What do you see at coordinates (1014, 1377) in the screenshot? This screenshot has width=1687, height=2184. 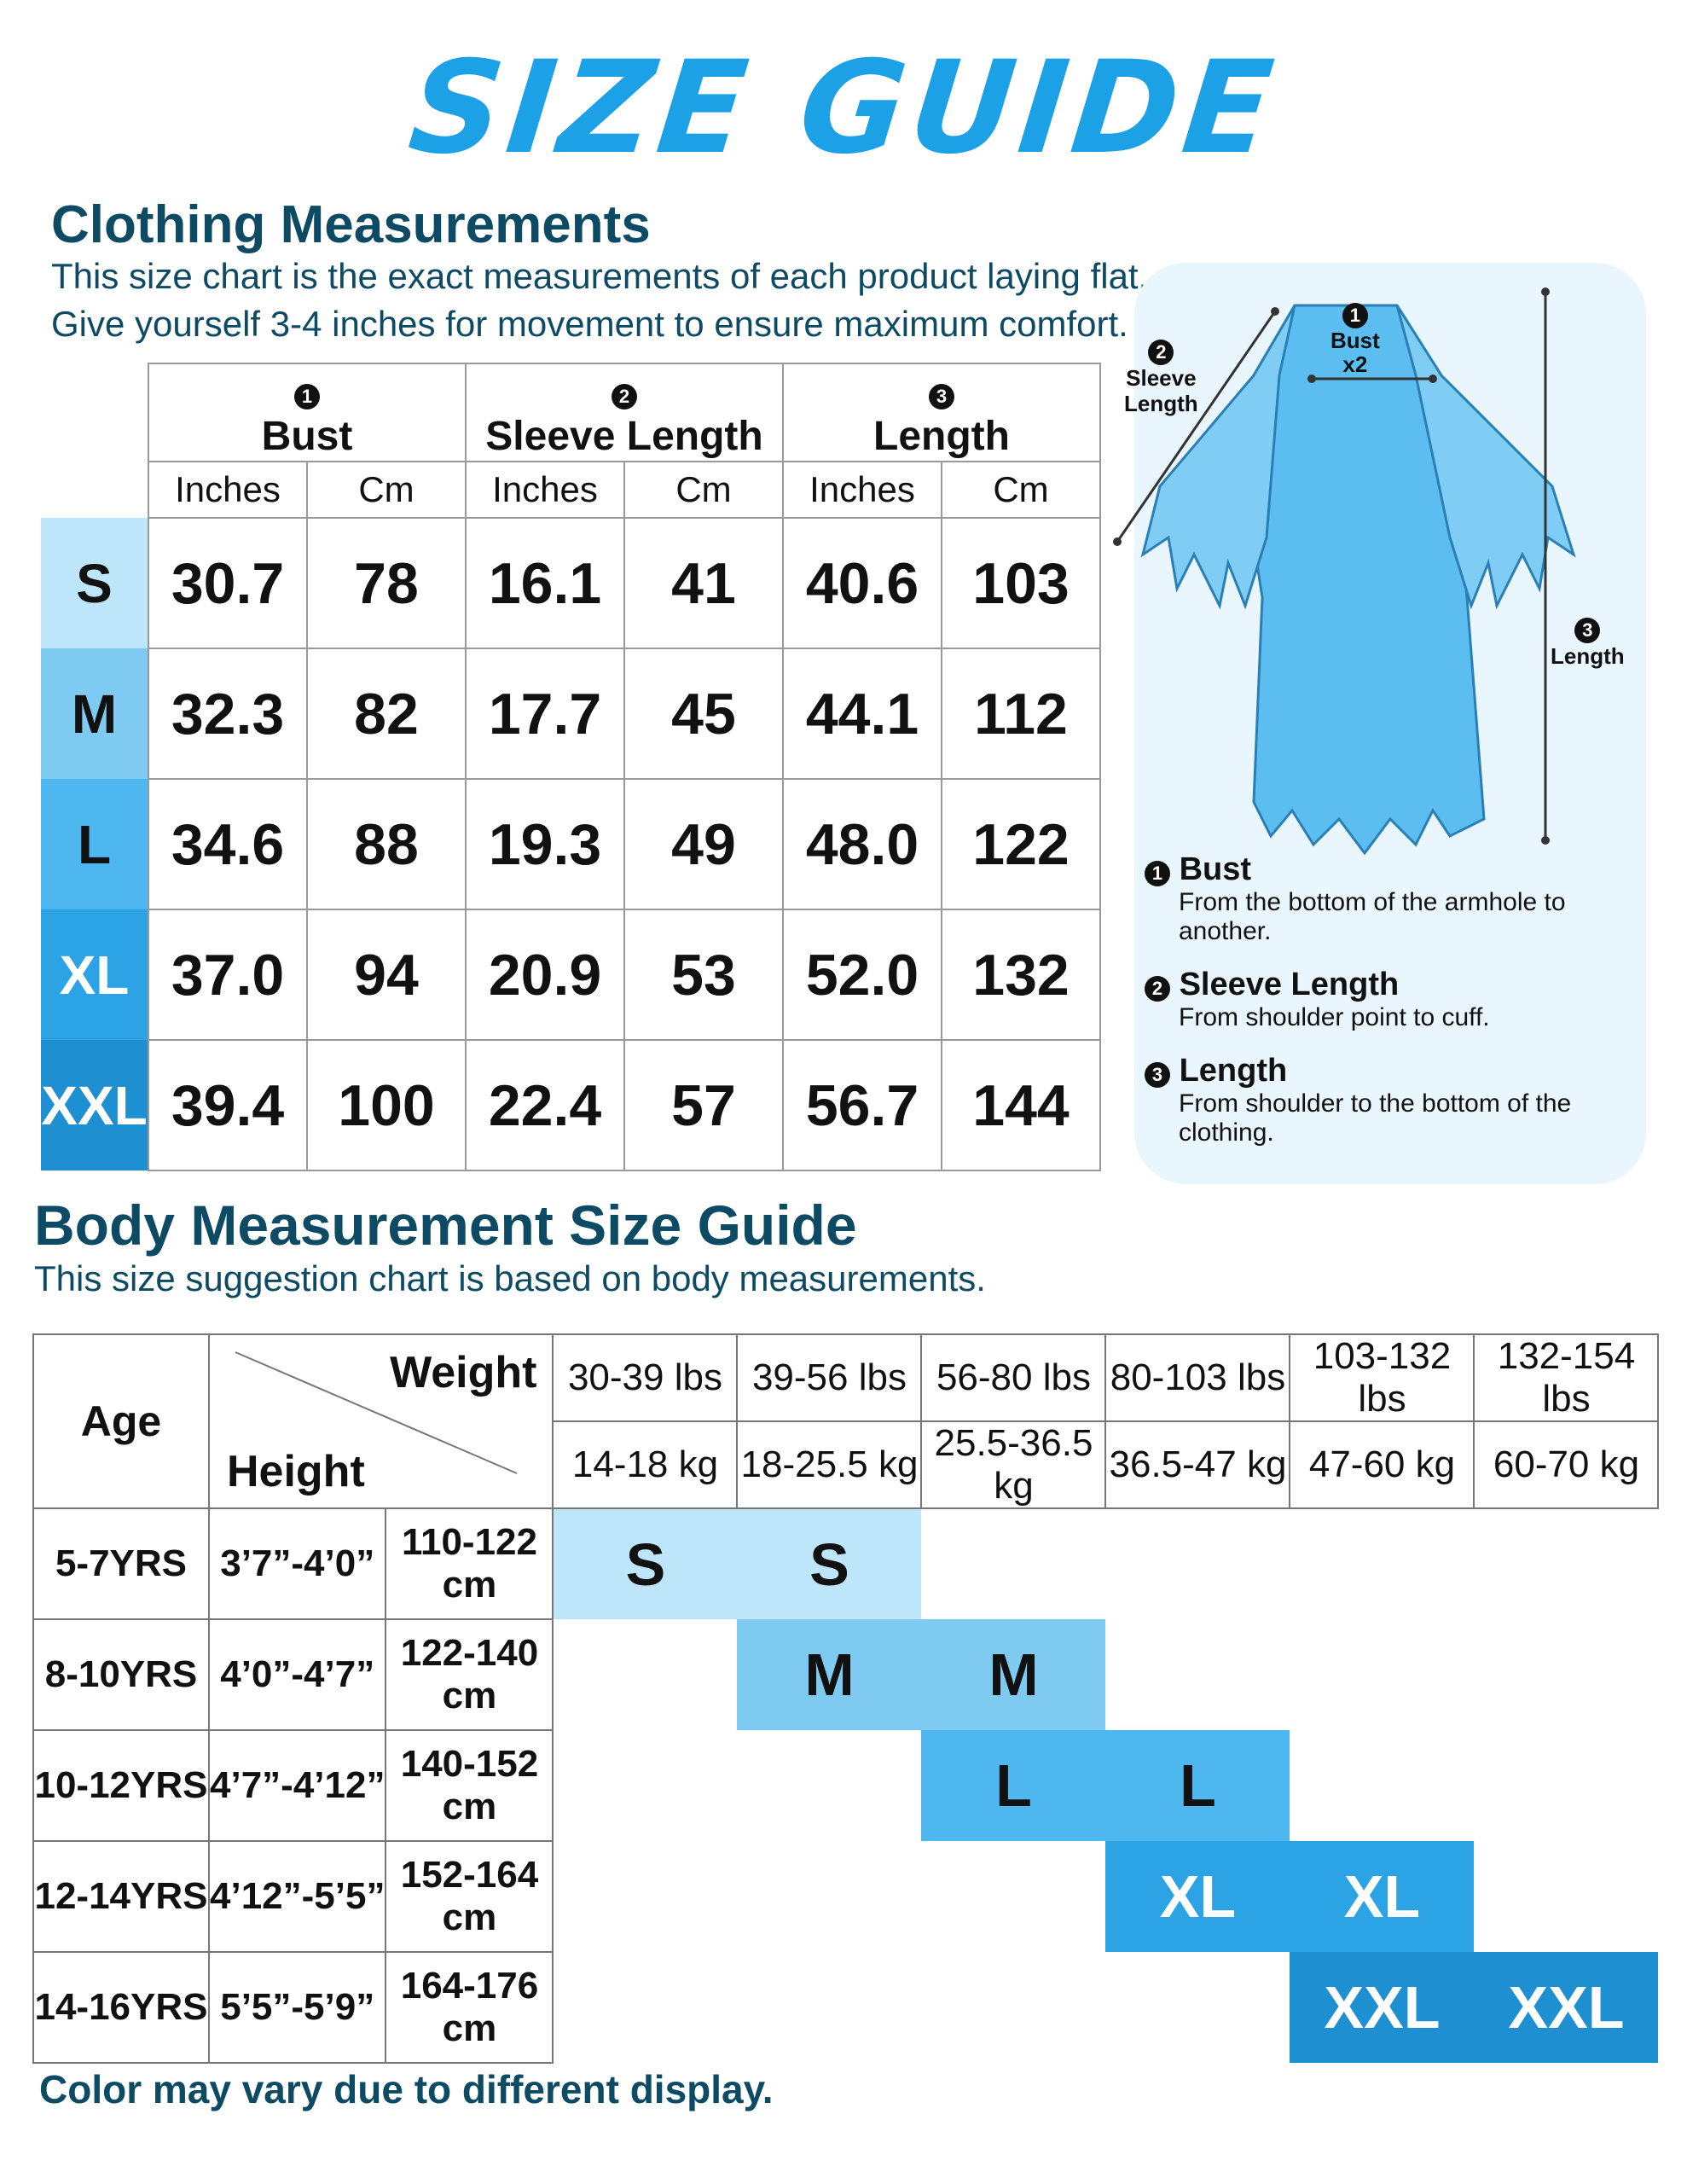 I see `weight-lbs-header: 56-80 lbs` at bounding box center [1014, 1377].